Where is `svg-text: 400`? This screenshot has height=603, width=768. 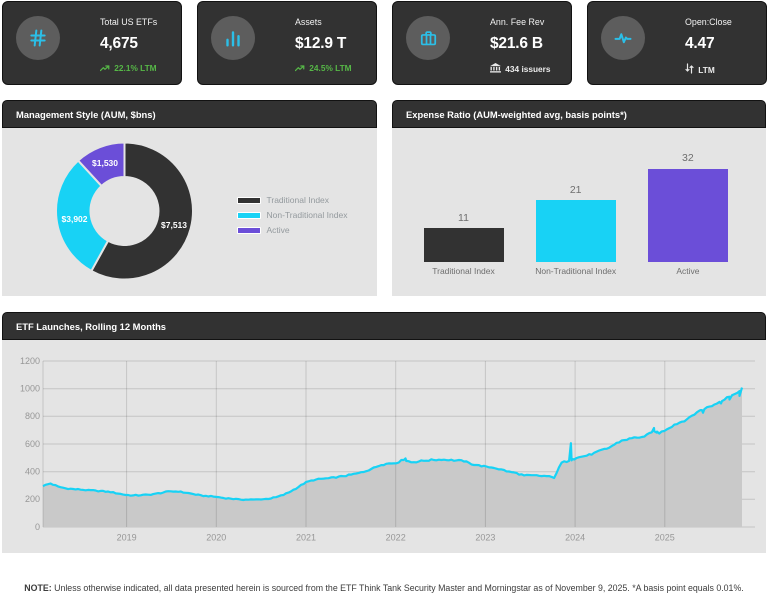
svg-text: 400 is located at coordinates (32, 472).